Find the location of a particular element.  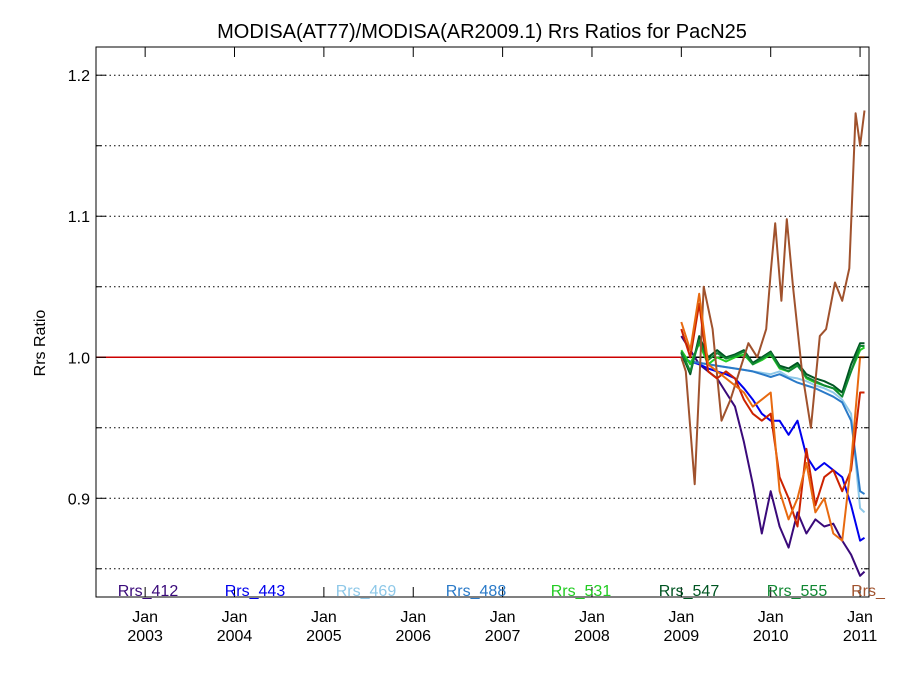

legend-entry: Rrs_469 is located at coordinates (366, 591).